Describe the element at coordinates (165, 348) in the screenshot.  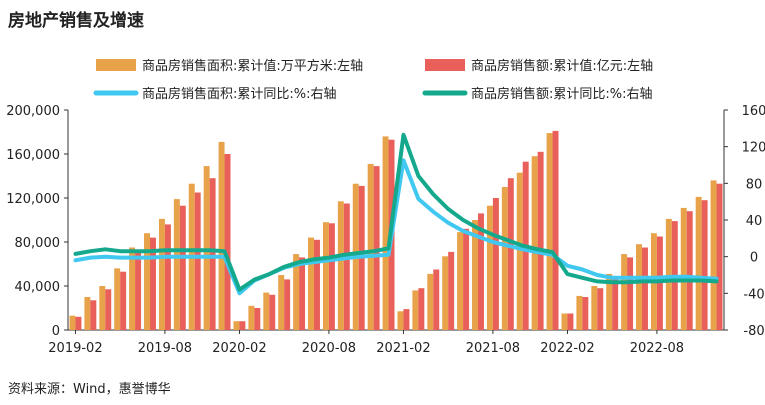
I see `x-tick-label: 2019-08` at that location.